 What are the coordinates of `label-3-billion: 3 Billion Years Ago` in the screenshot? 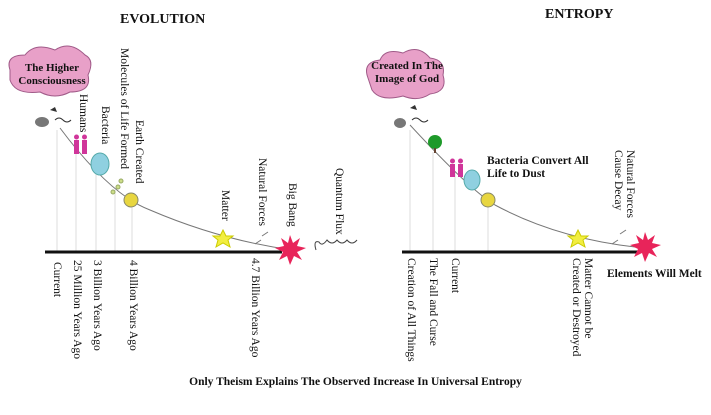 It's located at (97, 305).